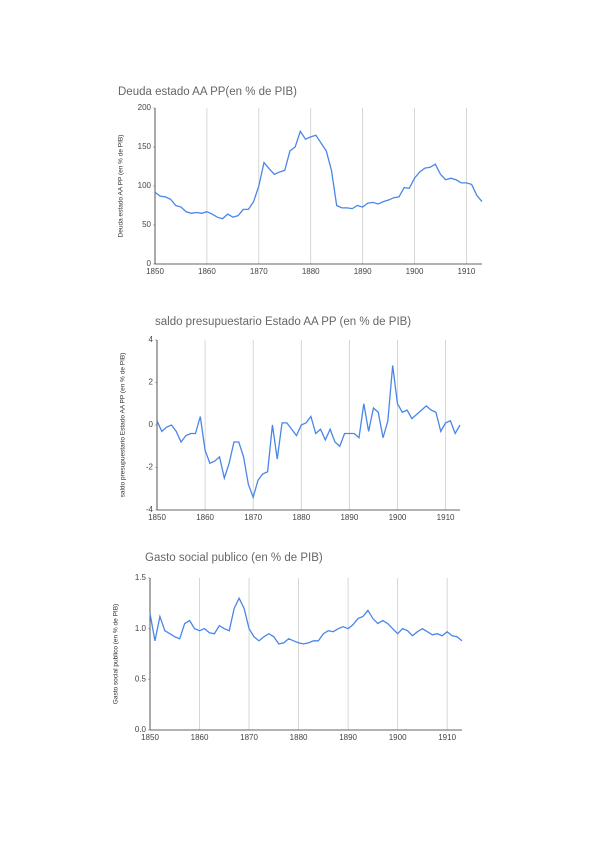  What do you see at coordinates (146, 224) in the screenshot?
I see `y-tick-label: 50` at bounding box center [146, 224].